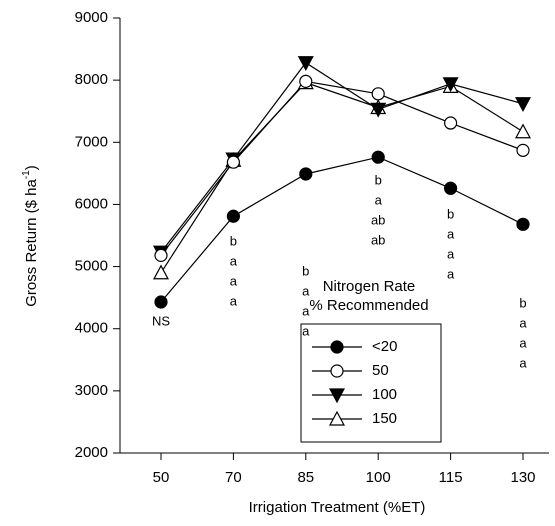 Image resolution: width=555 pixels, height=526 pixels. I want to click on y-axis-label-sup: -1, so click(26, 174).